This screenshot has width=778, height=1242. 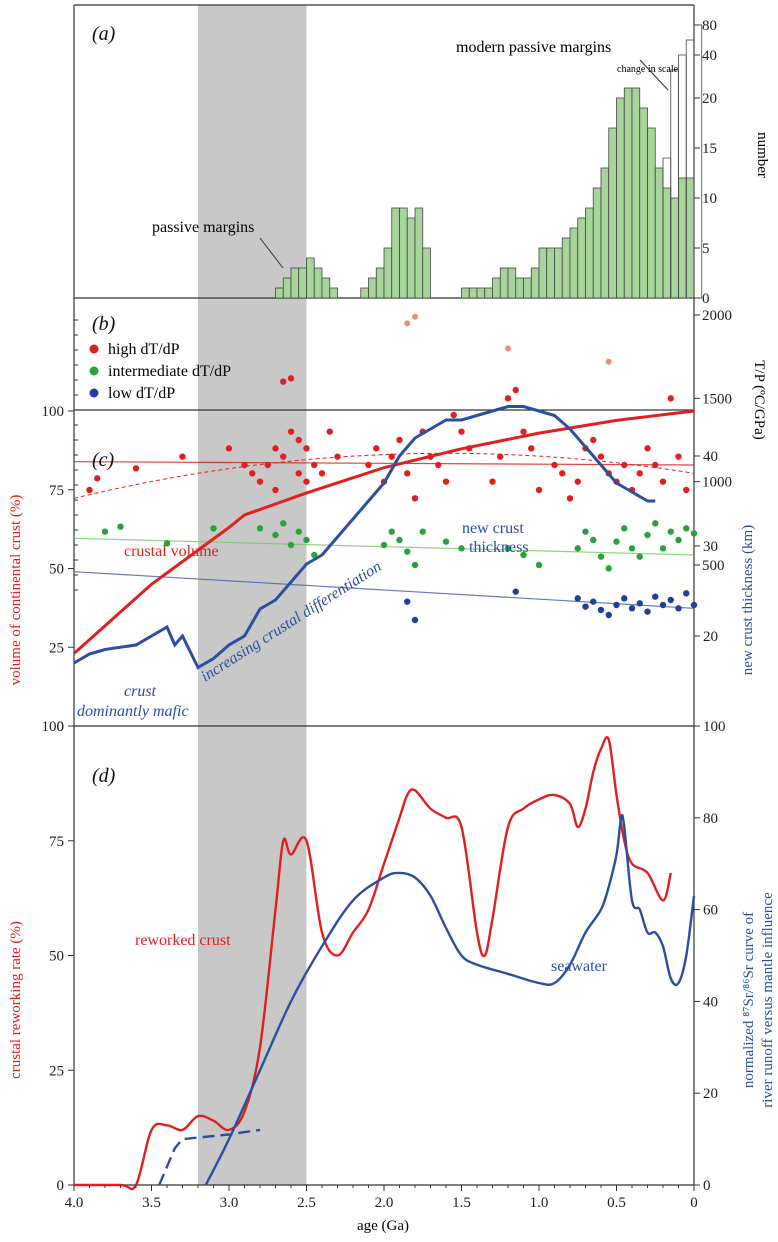 I want to click on d-ytick-right-label: 0, so click(x=707, y=1186).